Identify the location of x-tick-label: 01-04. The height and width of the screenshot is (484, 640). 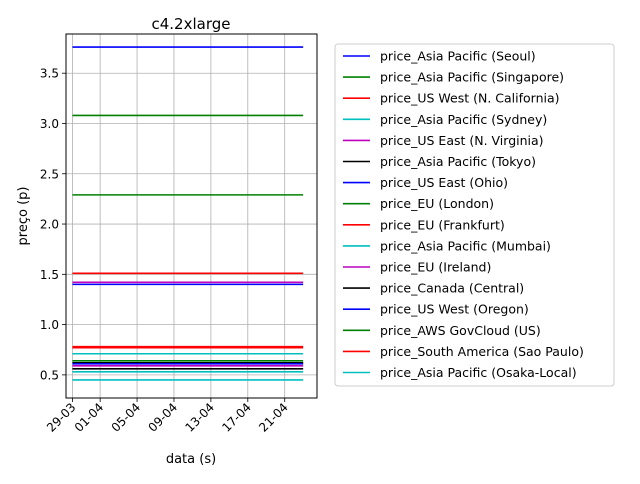
(89, 417).